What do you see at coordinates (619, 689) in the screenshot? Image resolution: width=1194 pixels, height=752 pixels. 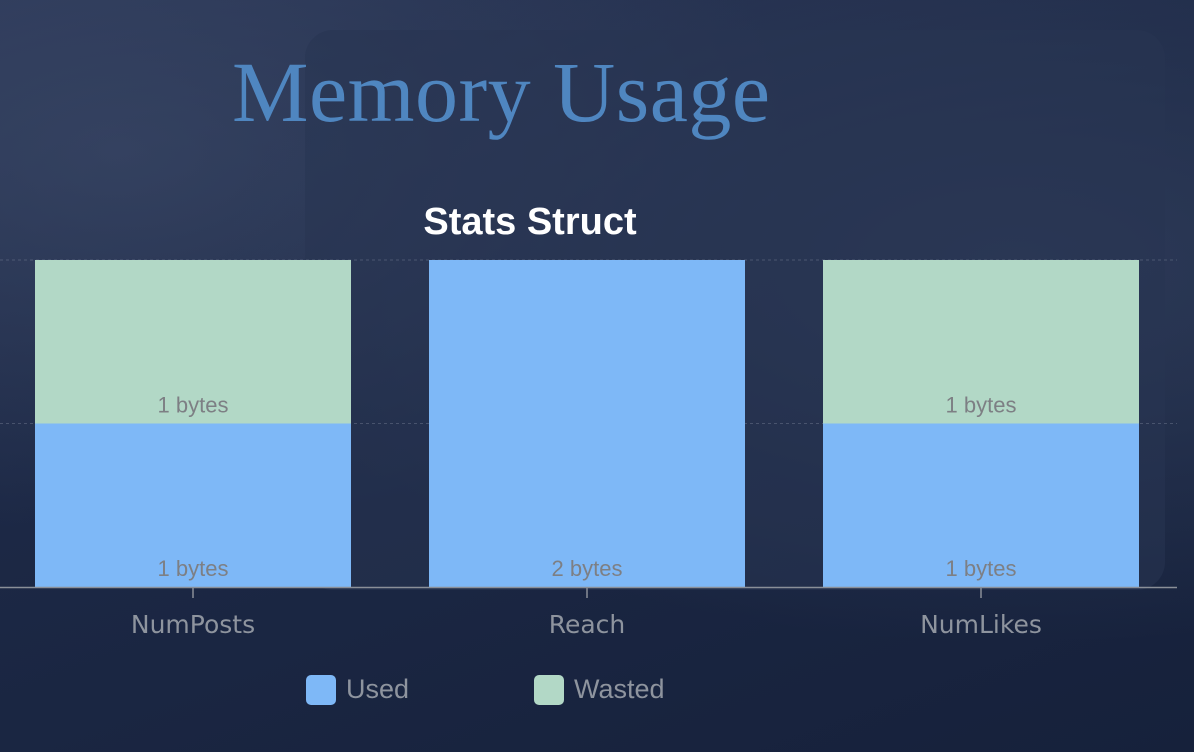 I see `legend-label-wasted: Wasted` at bounding box center [619, 689].